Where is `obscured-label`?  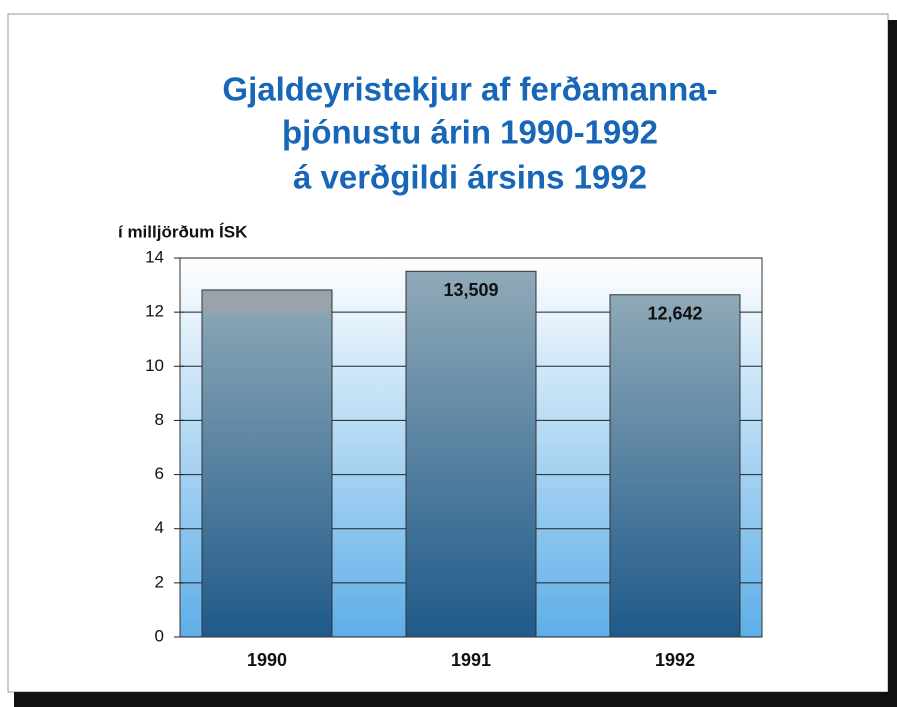 obscured-label is located at coordinates (267, 301).